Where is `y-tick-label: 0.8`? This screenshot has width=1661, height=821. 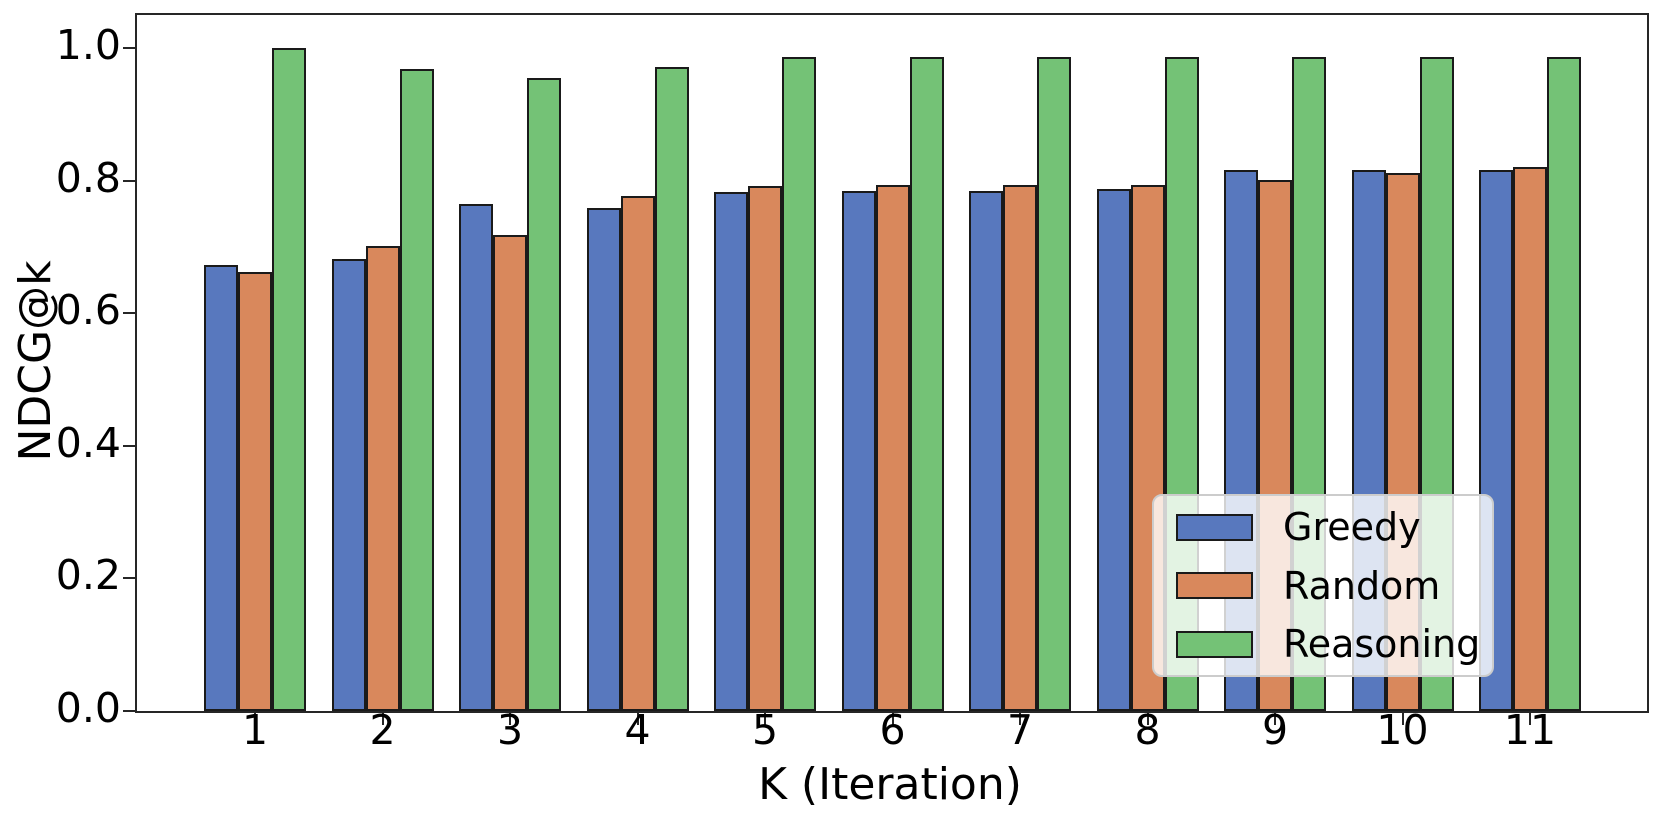
y-tick-label: 0.8 is located at coordinates (88, 177).